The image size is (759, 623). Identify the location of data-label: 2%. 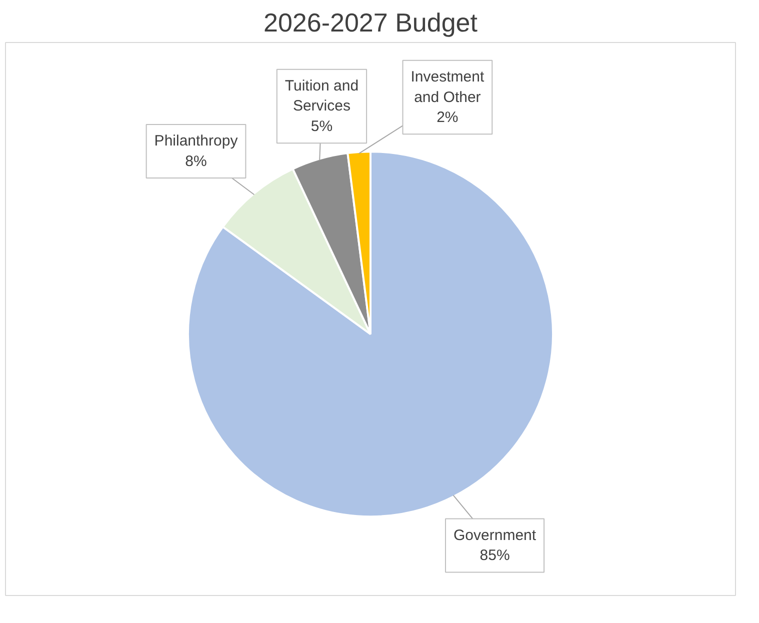
(447, 117).